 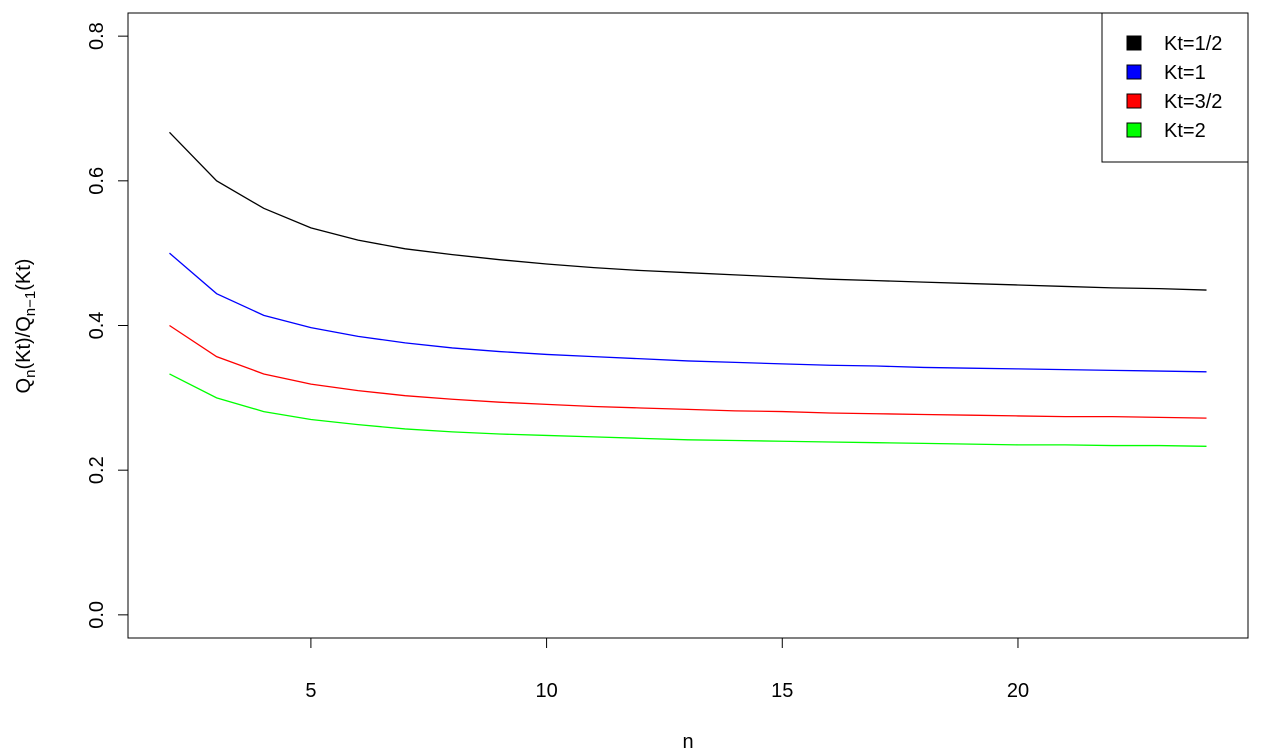 What do you see at coordinates (1193, 44) in the screenshot?
I see `legend-label: Kt=1/2` at bounding box center [1193, 44].